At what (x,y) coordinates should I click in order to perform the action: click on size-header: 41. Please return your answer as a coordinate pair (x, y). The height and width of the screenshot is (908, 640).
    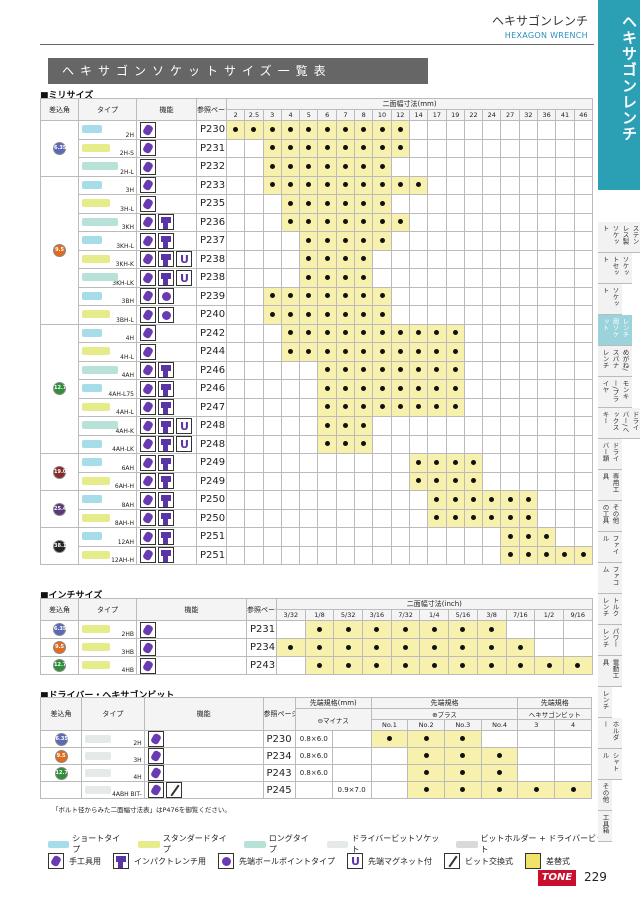
    Looking at the image, I should click on (565, 115).